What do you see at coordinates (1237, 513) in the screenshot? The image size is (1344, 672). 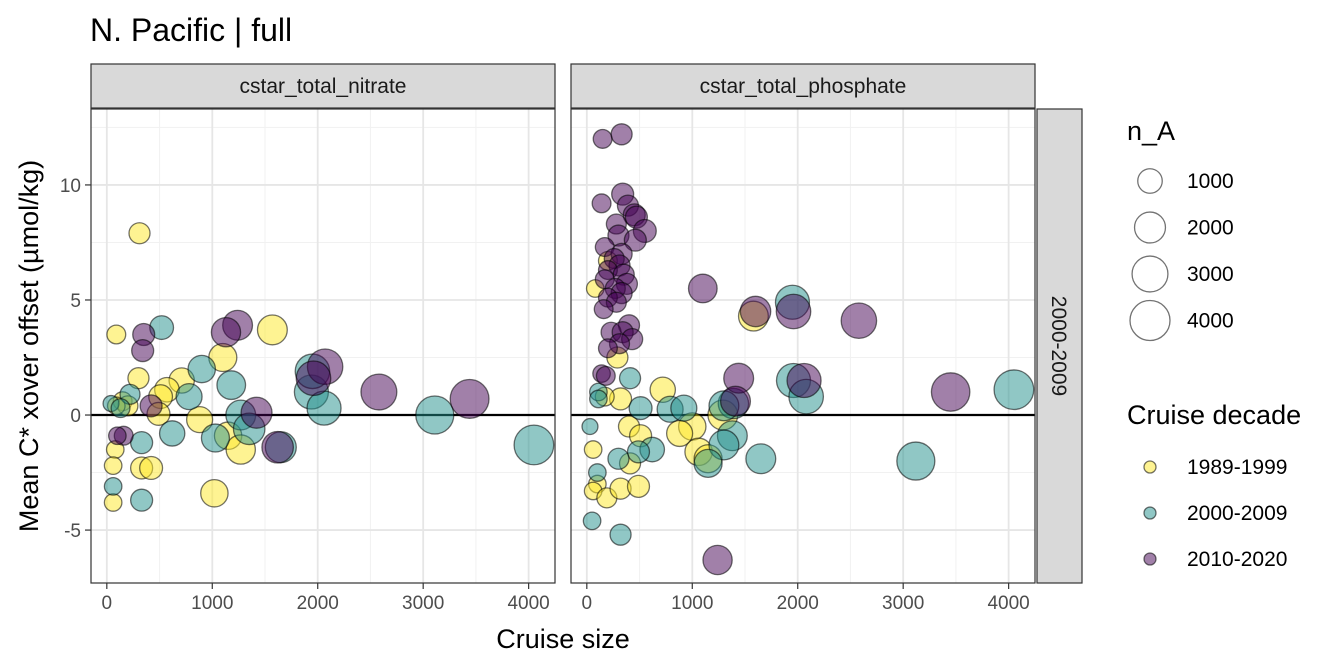 I see `color-legend-label: 2000-2009` at bounding box center [1237, 513].